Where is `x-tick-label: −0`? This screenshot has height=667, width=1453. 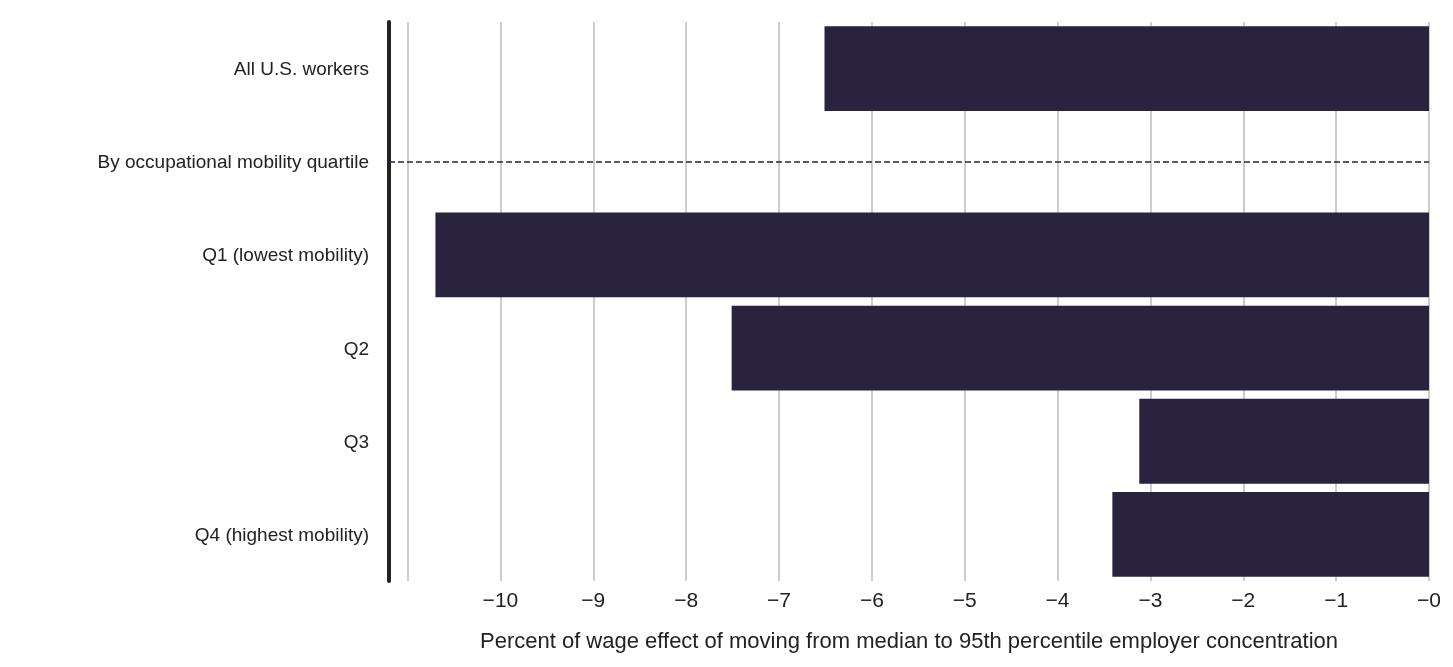 x-tick-label: −0 is located at coordinates (1429, 599).